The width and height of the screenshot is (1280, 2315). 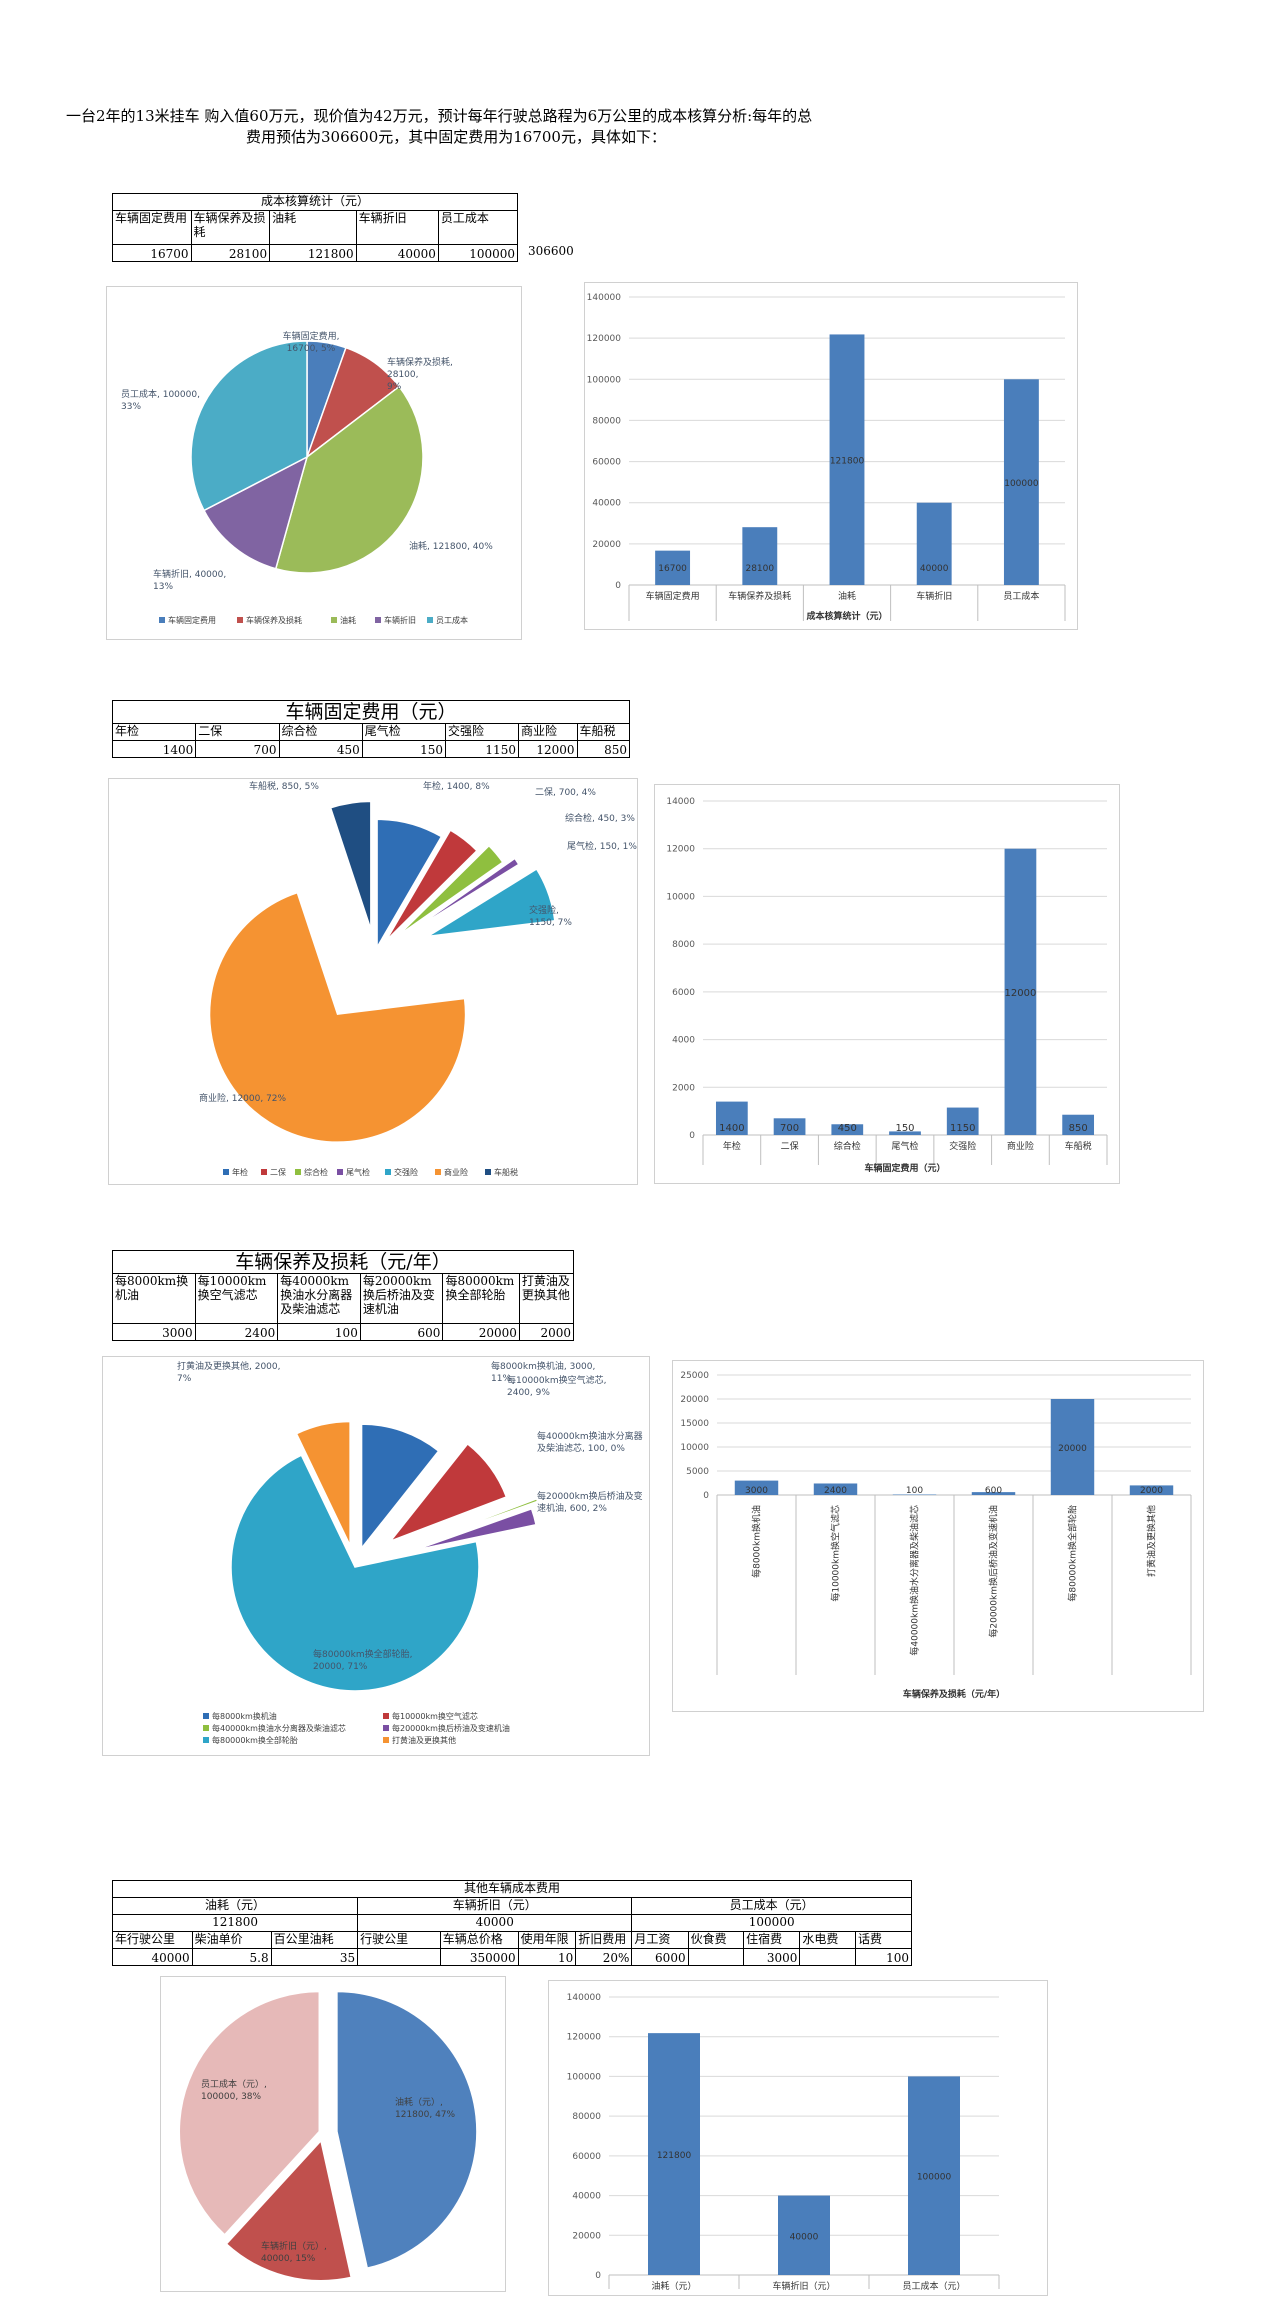 What do you see at coordinates (994, 1571) in the screenshot?
I see `x-tick-label: 每20000km换后桥油及变速机油` at bounding box center [994, 1571].